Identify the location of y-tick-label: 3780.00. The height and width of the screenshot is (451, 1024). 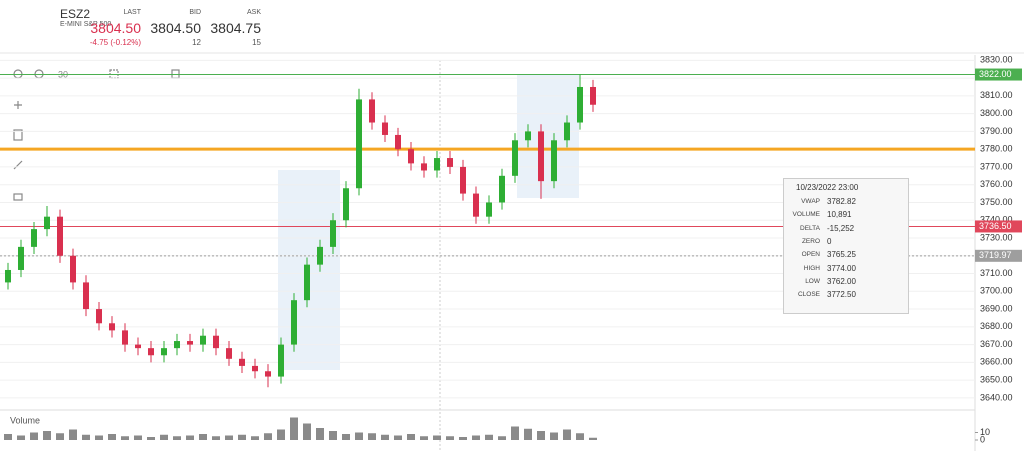
(996, 149).